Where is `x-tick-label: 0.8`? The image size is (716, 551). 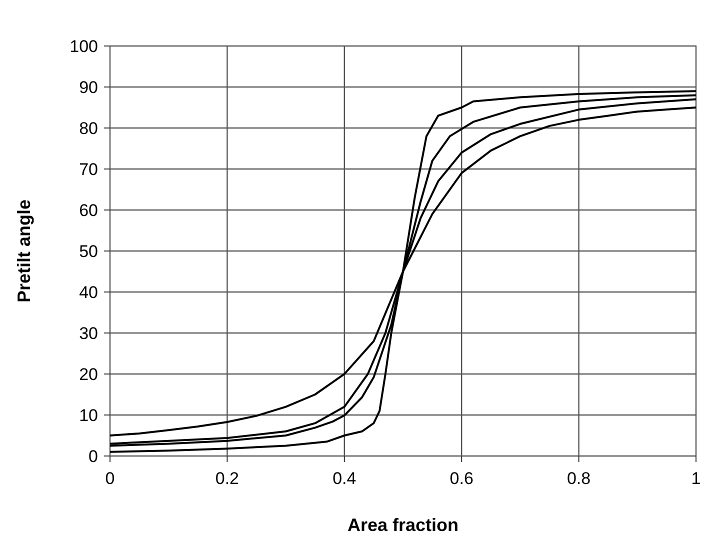 x-tick-label: 0.8 is located at coordinates (578, 478).